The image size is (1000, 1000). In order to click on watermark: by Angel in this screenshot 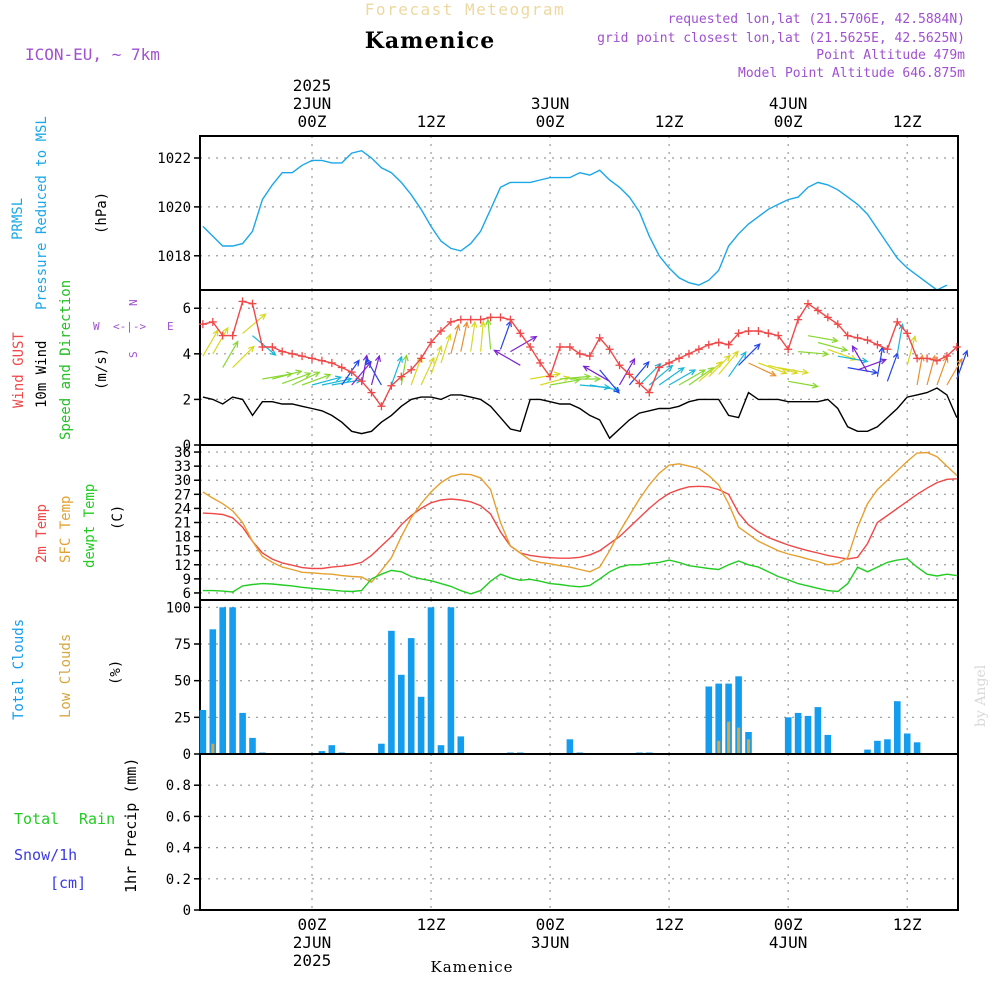, I will do `click(981, 695)`.